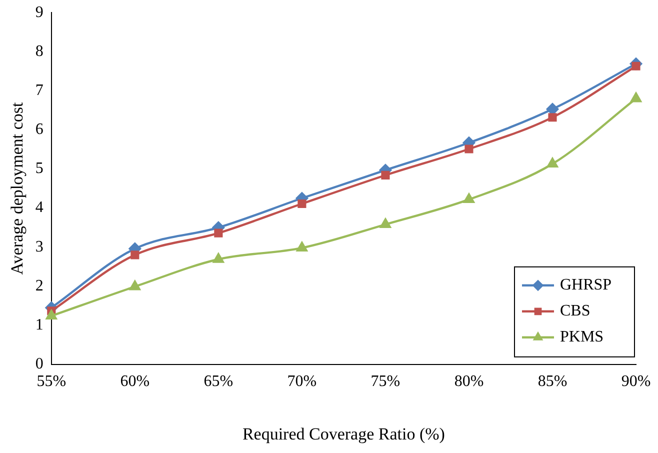 This screenshot has height=453, width=658. I want to click on y-axis-title: Average deployment cost, so click(17, 188).